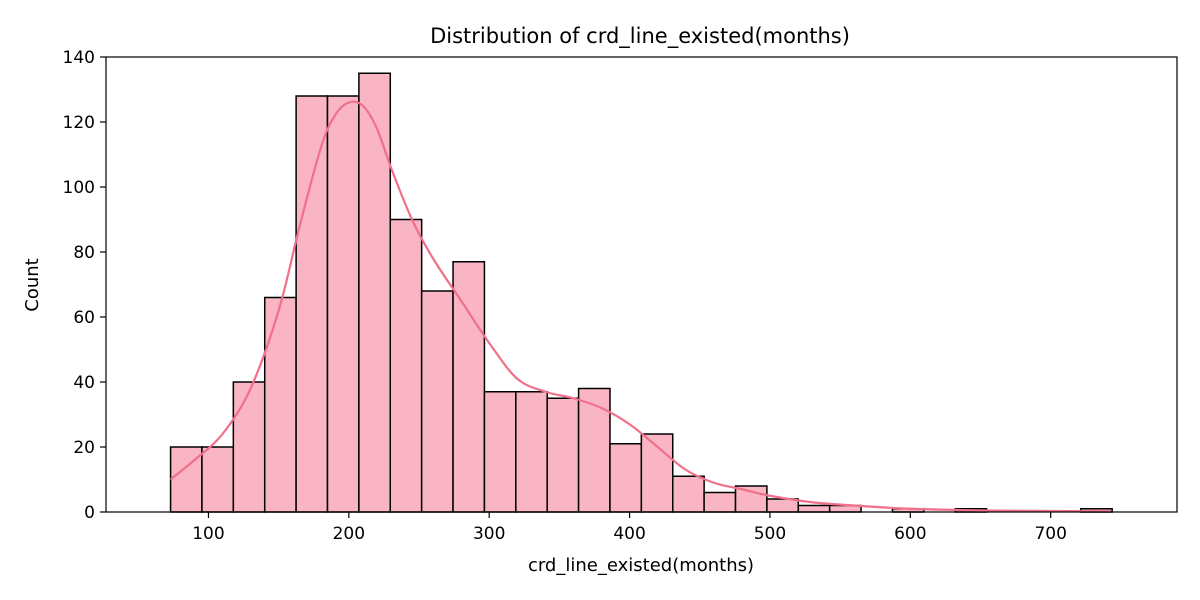 The image size is (1200, 600). What do you see at coordinates (84, 318) in the screenshot?
I see `y-tick-label: 60` at bounding box center [84, 318].